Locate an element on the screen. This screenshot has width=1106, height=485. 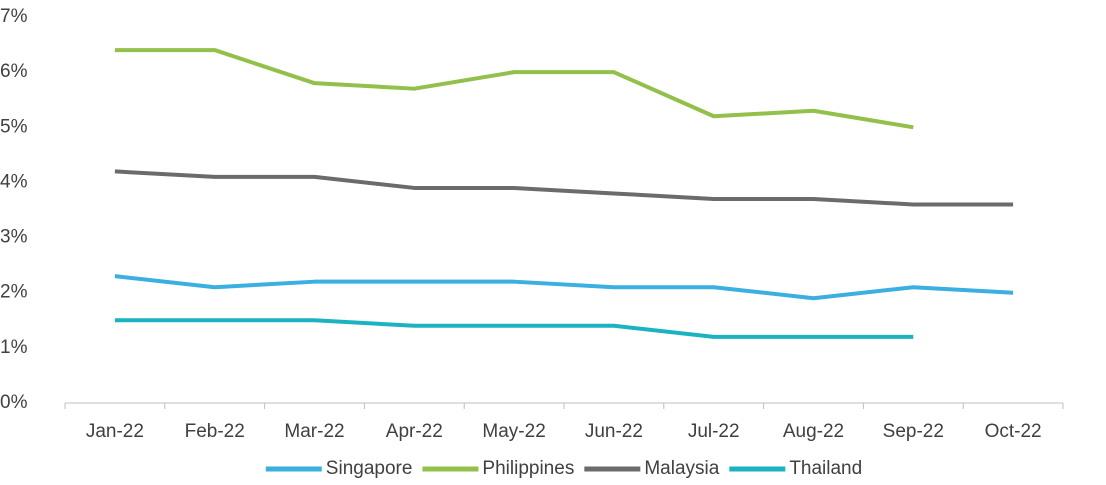
y-tick-label: 5% is located at coordinates (14, 126).